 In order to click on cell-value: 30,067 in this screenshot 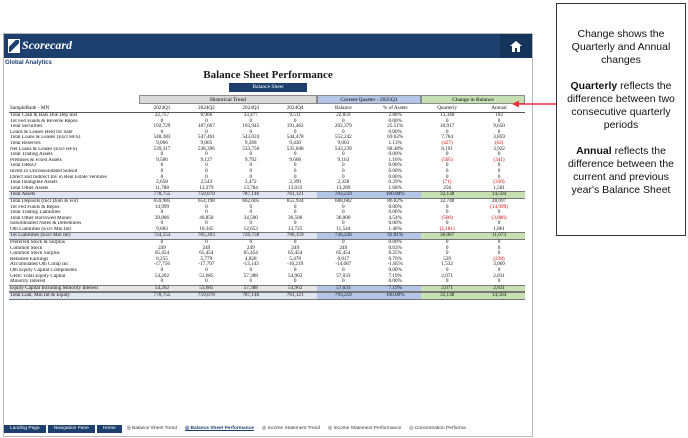, I will do `click(447, 236)`.